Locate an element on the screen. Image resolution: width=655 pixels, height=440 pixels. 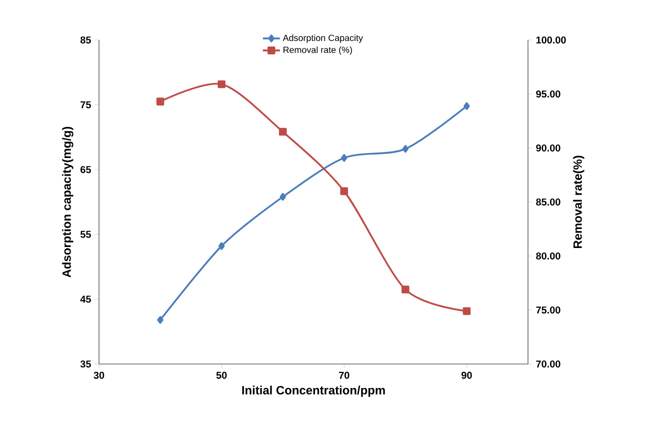
y-tick-label: 75 is located at coordinates (85, 104).